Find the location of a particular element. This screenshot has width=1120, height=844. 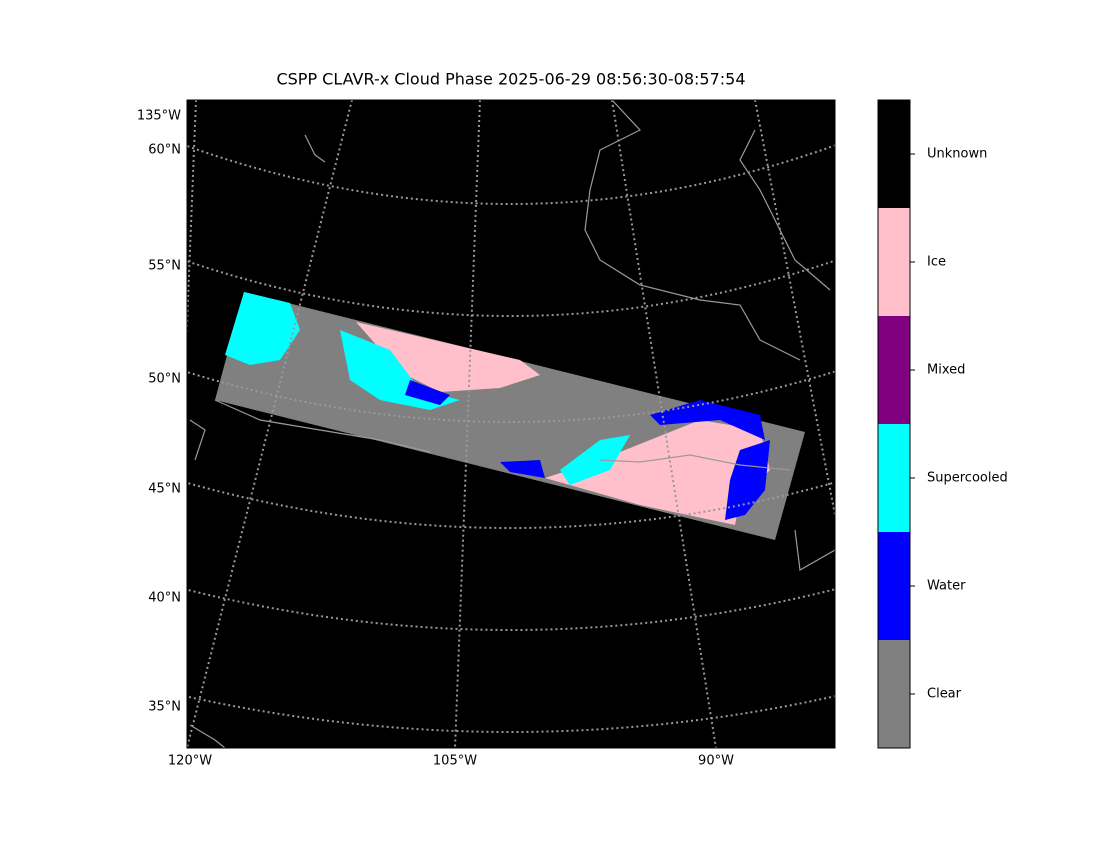

lat-label: 40°N is located at coordinates (164, 598).